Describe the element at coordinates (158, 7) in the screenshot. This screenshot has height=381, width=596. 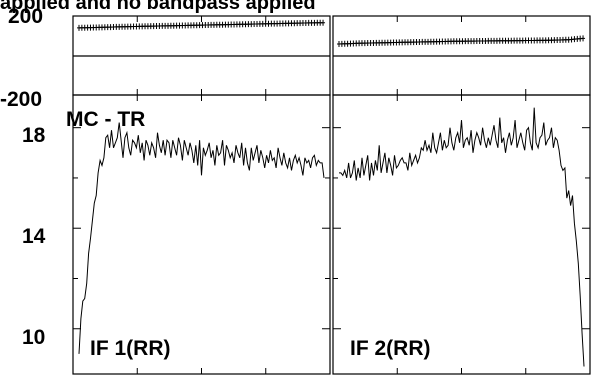
I see `chart-title: applied and no bandpass applied` at that location.